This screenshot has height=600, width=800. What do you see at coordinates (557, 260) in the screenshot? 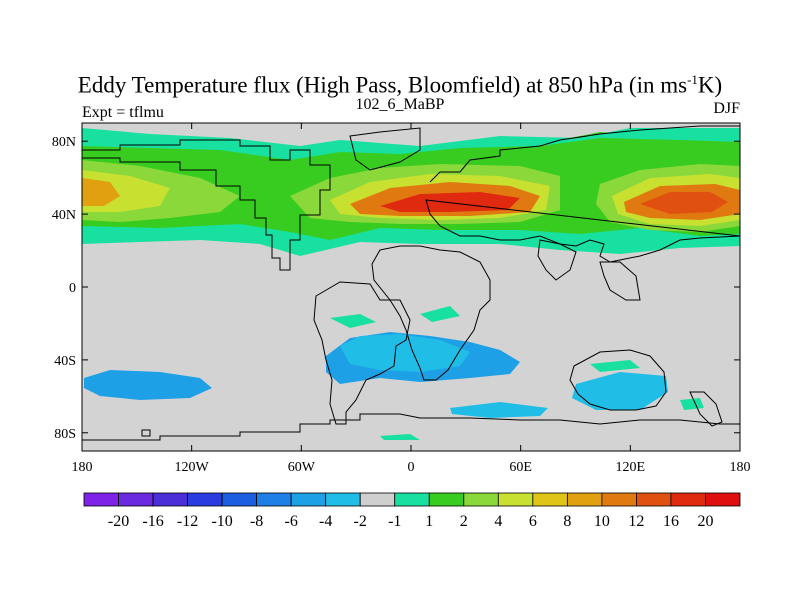
I see `india-outline` at bounding box center [557, 260].